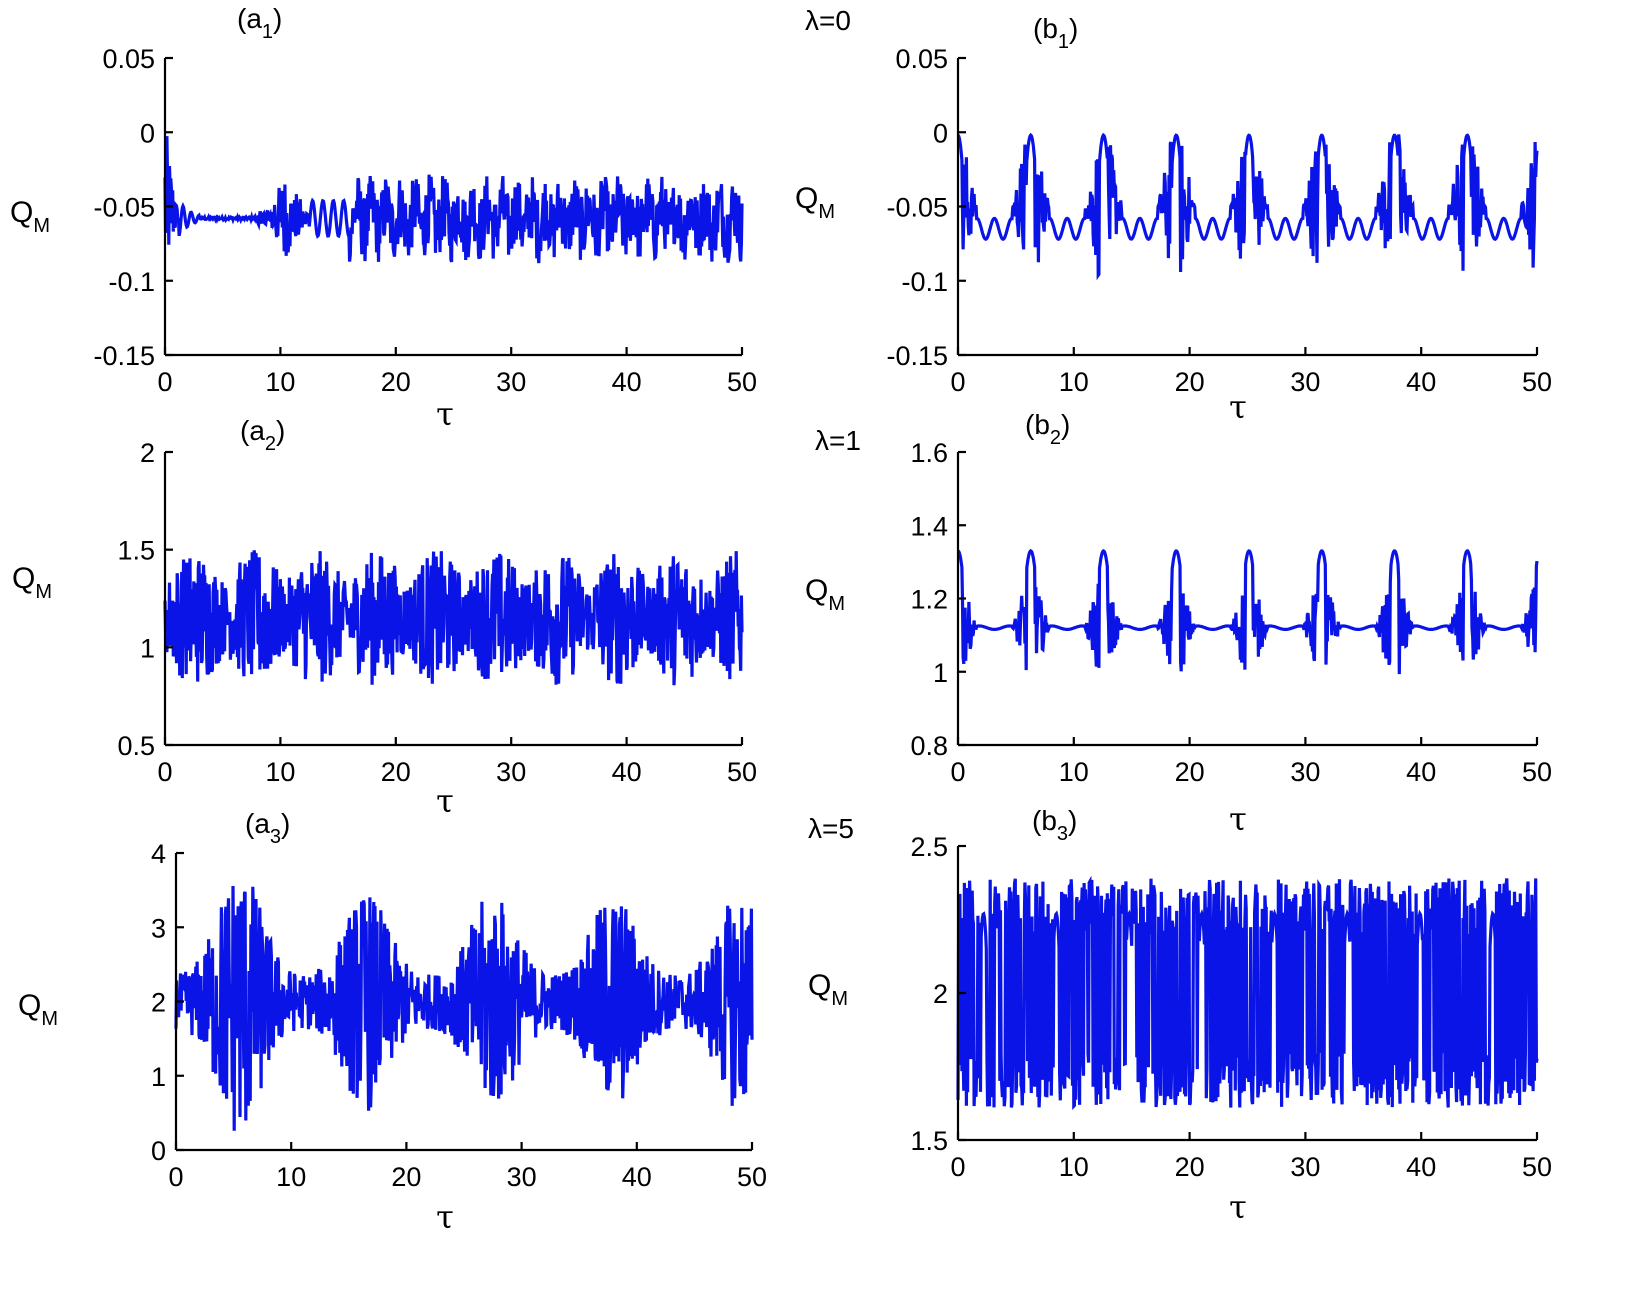 The height and width of the screenshot is (1301, 1650). What do you see at coordinates (1054, 825) in the screenshot?
I see `panel-title-b3: (b3)` at bounding box center [1054, 825].